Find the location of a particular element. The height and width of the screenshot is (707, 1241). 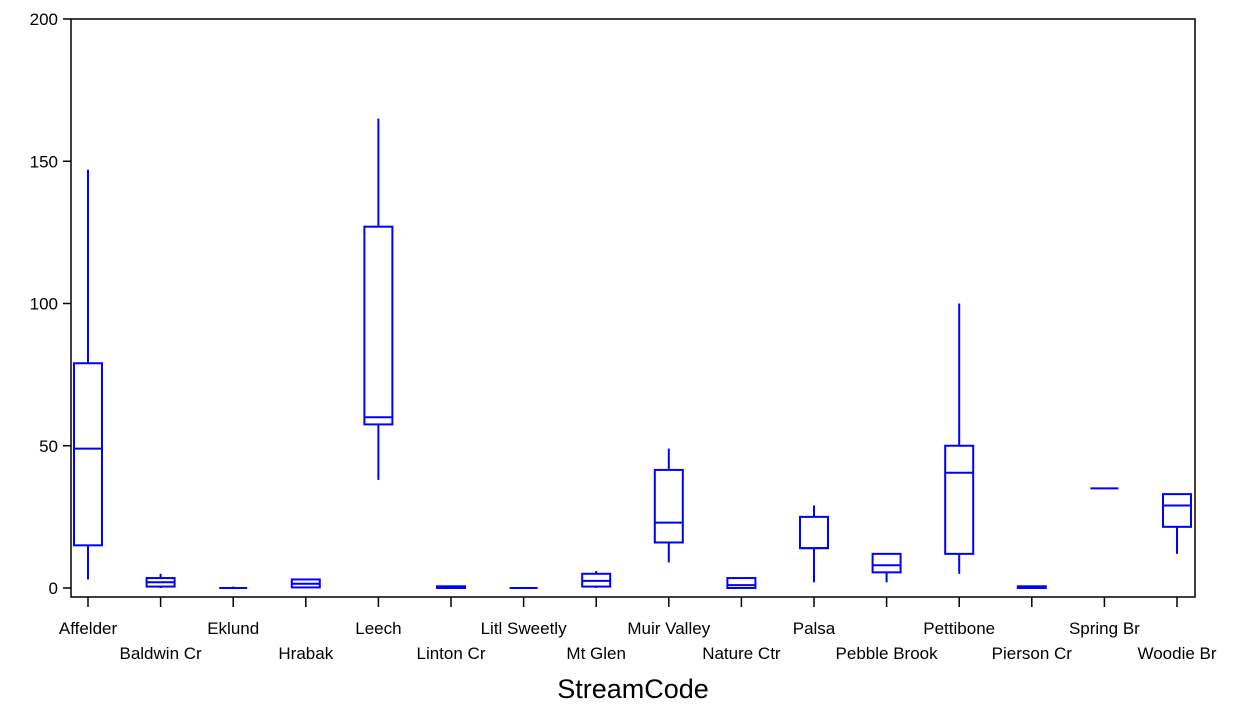

x-tick-label: Palsa is located at coordinates (814, 628).